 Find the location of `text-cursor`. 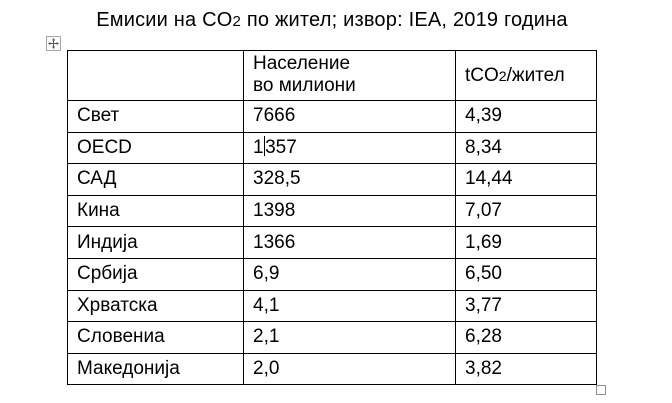

text-cursor is located at coordinates (264, 146).